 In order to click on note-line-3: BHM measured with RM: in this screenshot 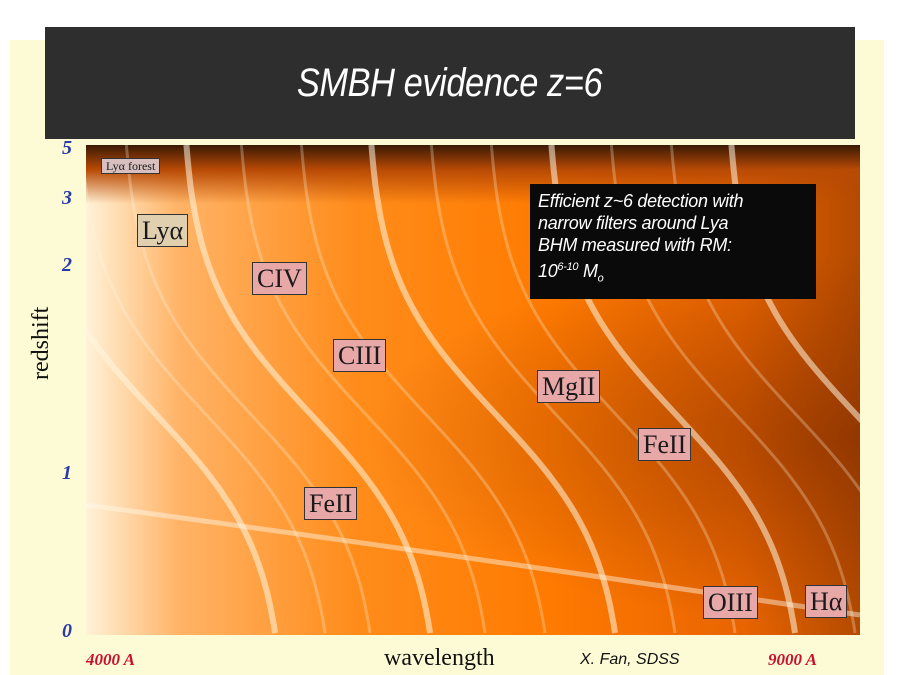, I will do `click(635, 245)`.